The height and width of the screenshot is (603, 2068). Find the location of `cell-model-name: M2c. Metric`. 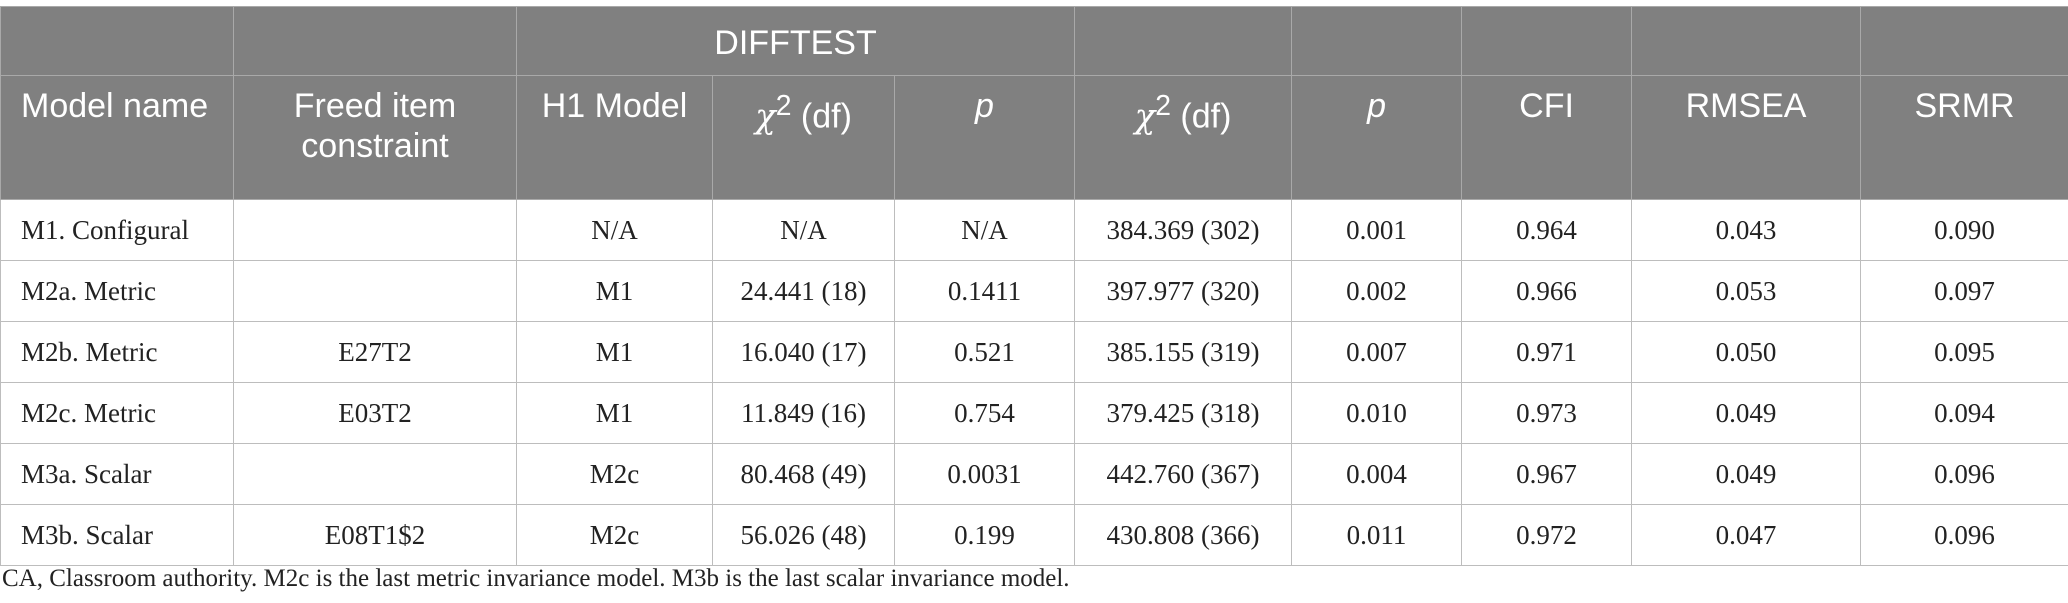

cell-model-name: M2c. Metric is located at coordinates (117, 413).